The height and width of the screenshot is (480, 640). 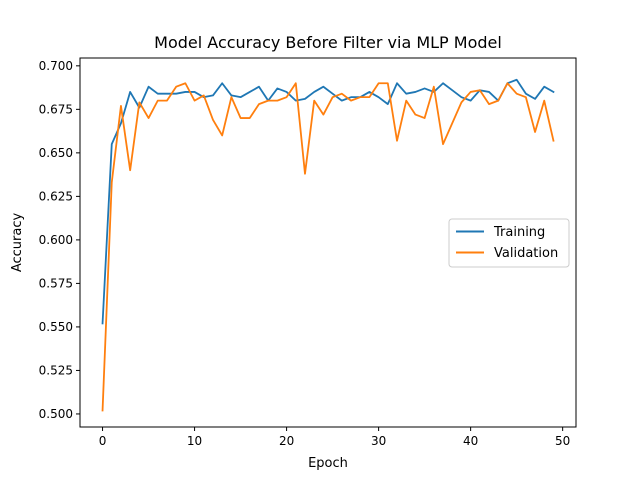 What do you see at coordinates (56, 66) in the screenshot?
I see `y-tick-label: 0.700` at bounding box center [56, 66].